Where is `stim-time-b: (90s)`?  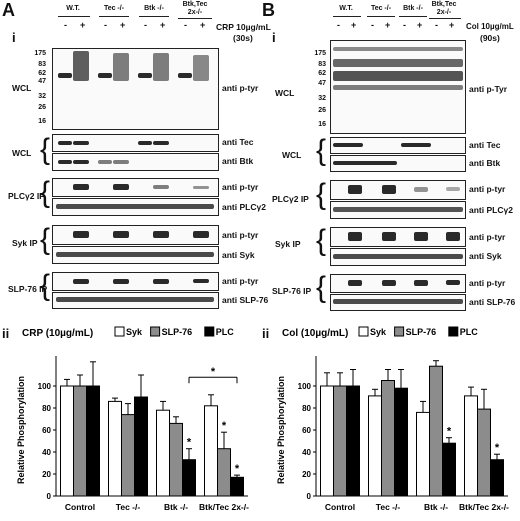 stim-time-b: (90s) is located at coordinates (490, 38).